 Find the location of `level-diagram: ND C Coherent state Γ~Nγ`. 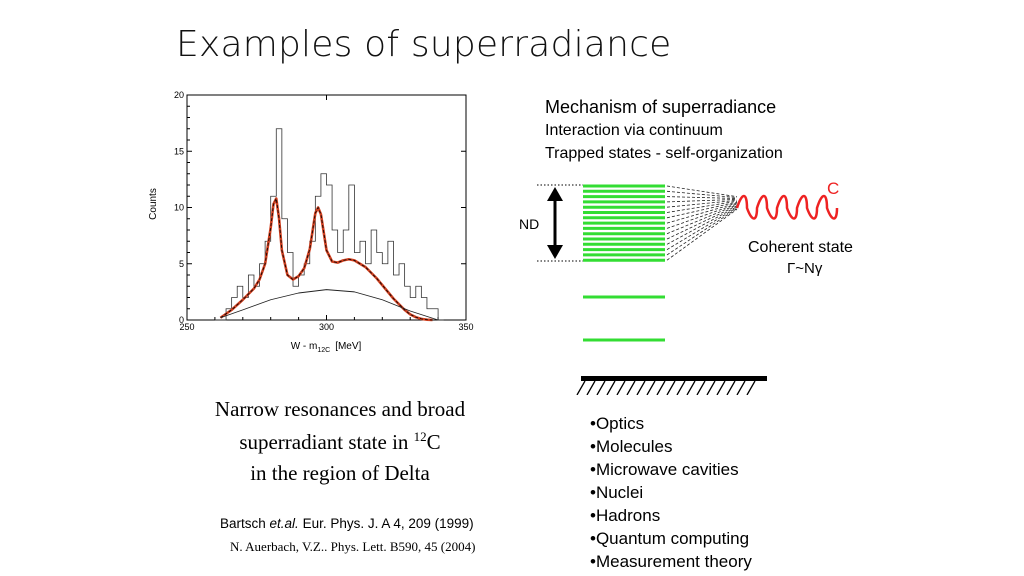

level-diagram: ND C Coherent state Γ~Nγ is located at coordinates (686, 287).